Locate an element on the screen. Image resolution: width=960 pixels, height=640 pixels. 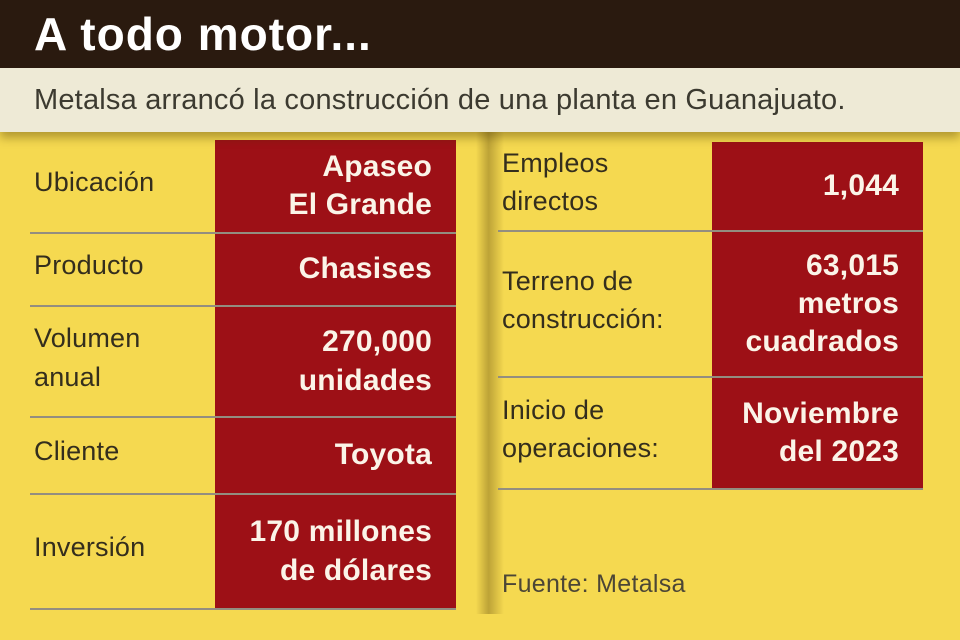
row-inicio-operaciones-label: Inicio de operaciones: is located at coordinates (581, 428).